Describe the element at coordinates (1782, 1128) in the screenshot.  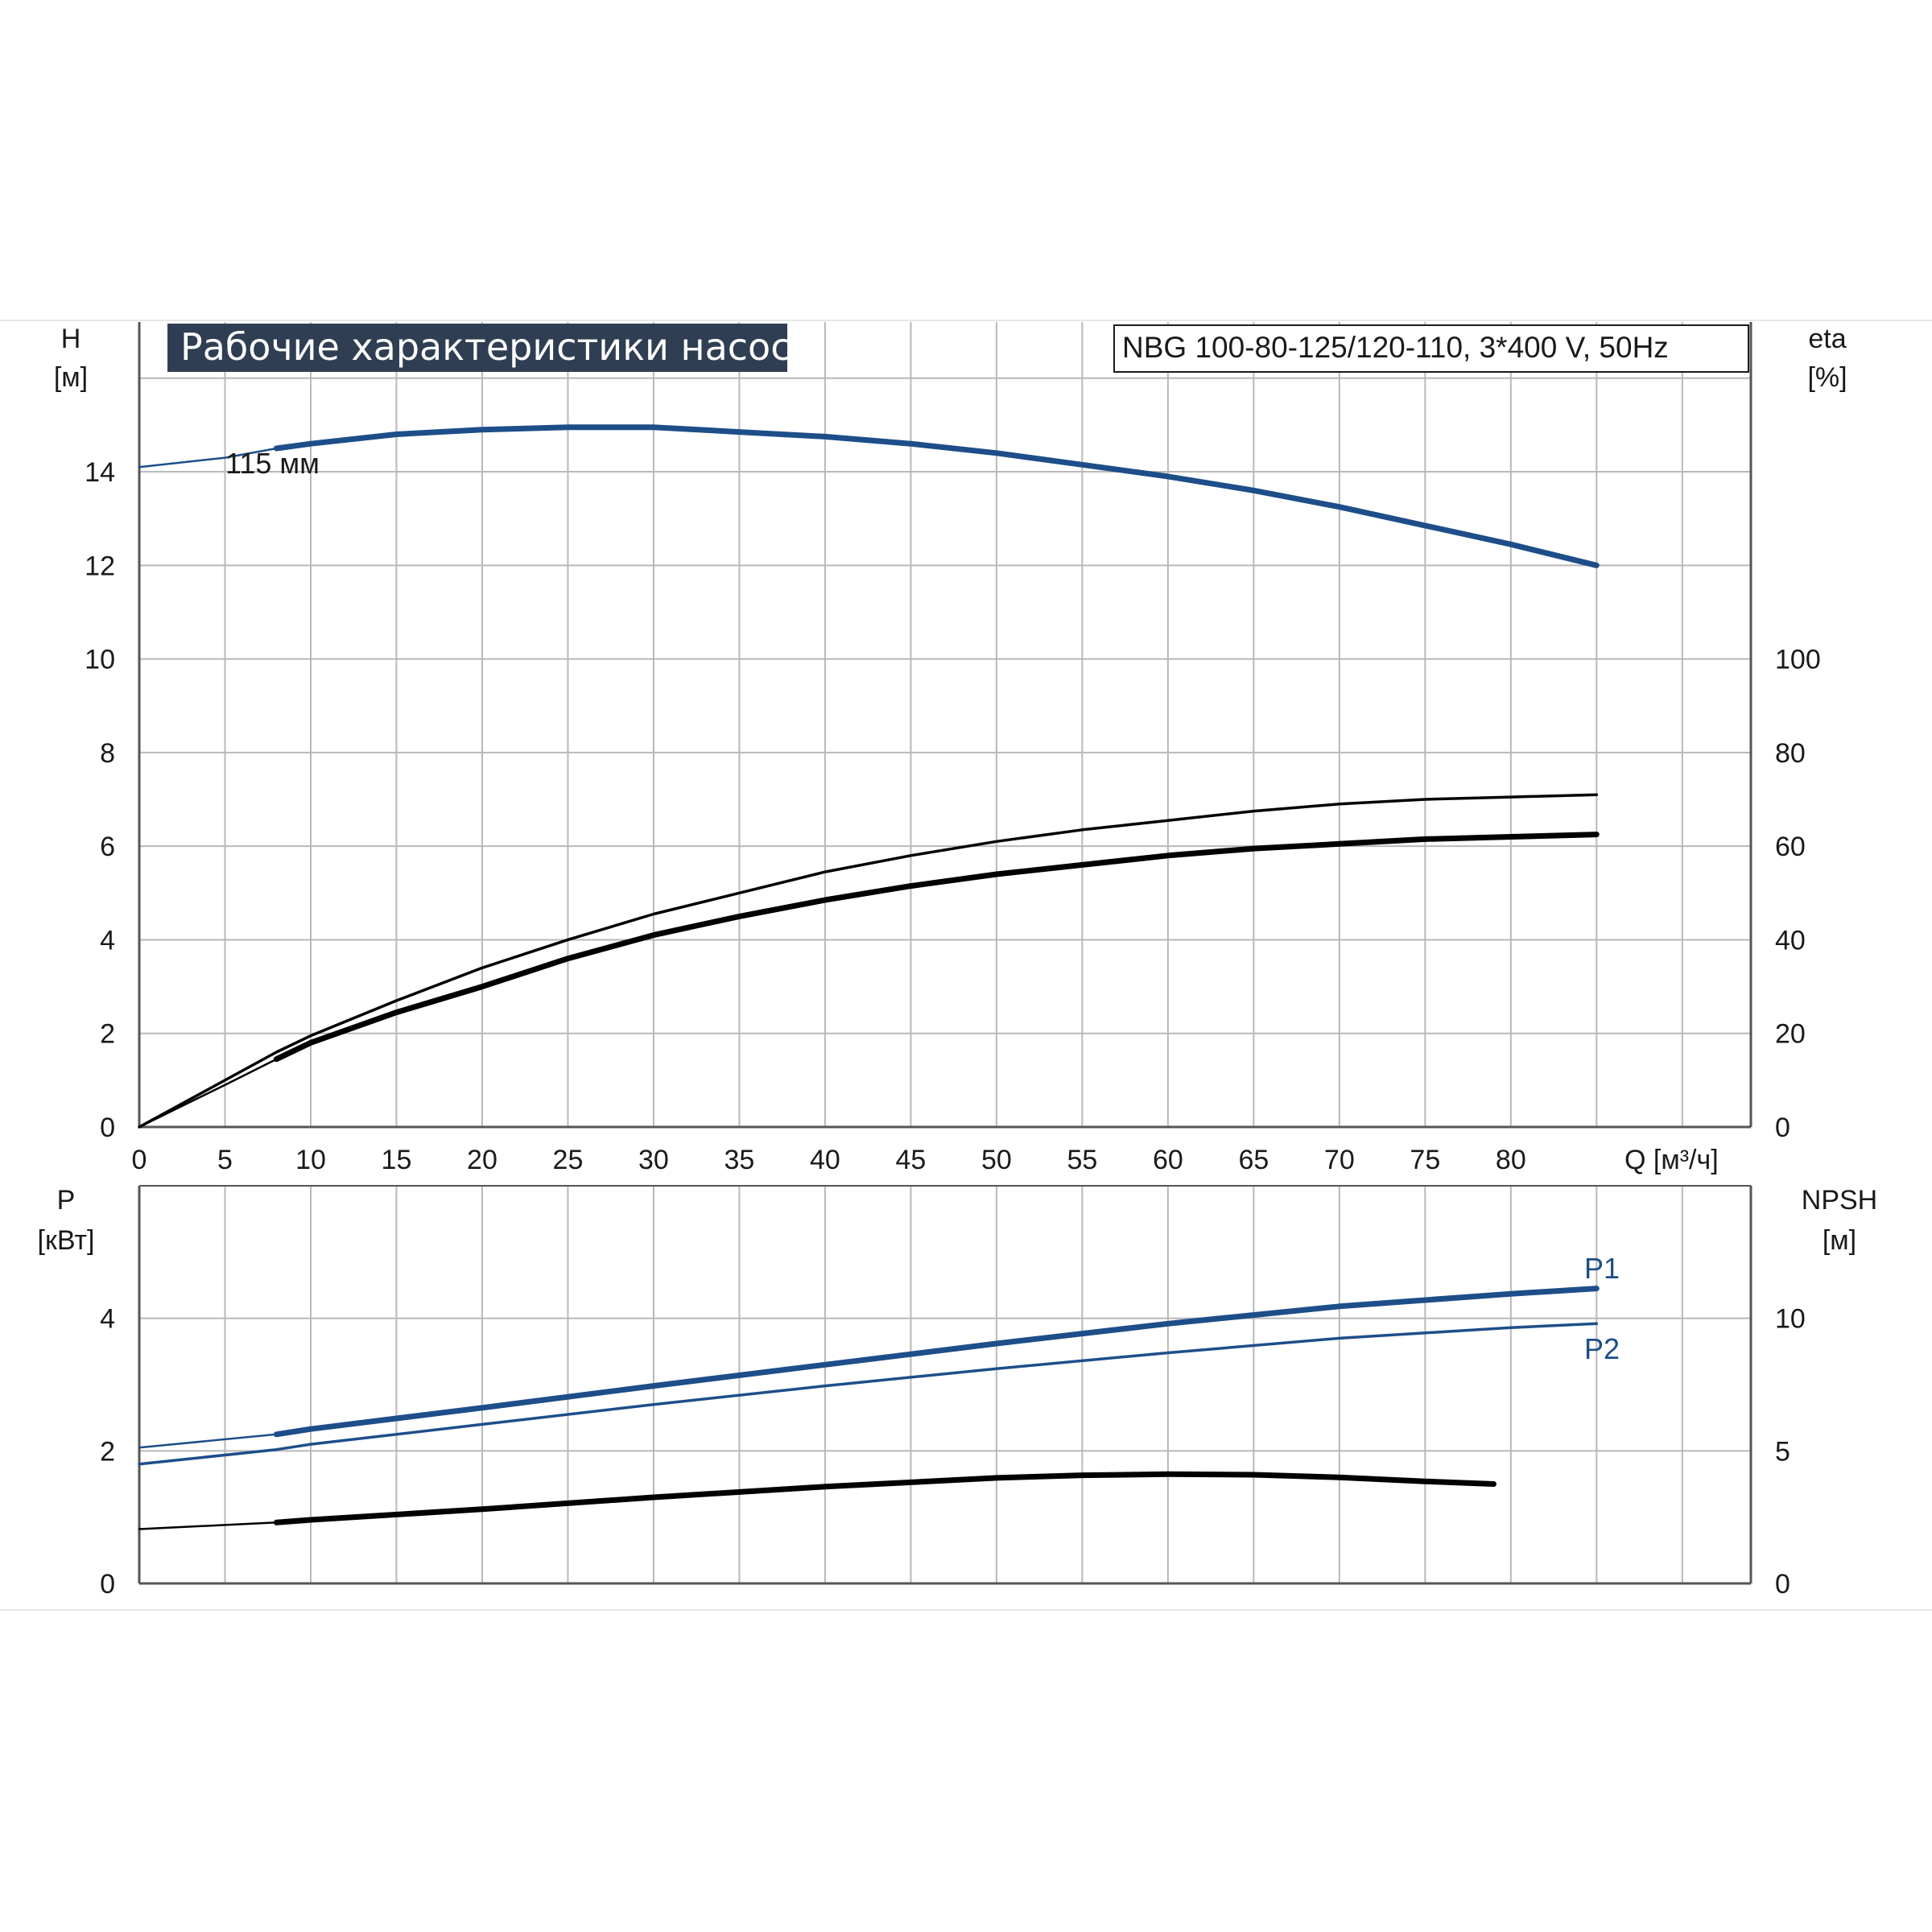
I see `y2-tick-label: 0` at that location.